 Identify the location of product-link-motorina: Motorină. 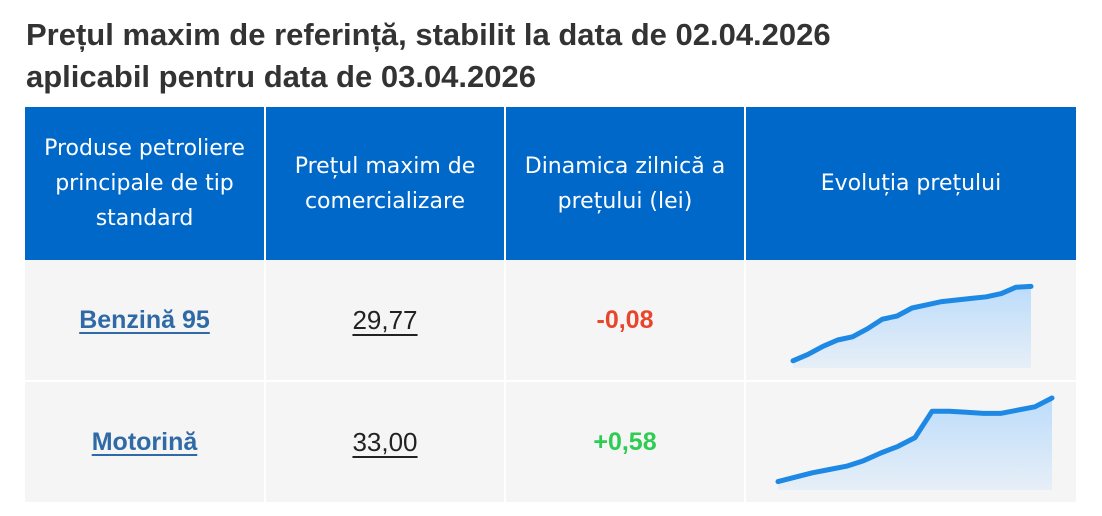
(144, 441).